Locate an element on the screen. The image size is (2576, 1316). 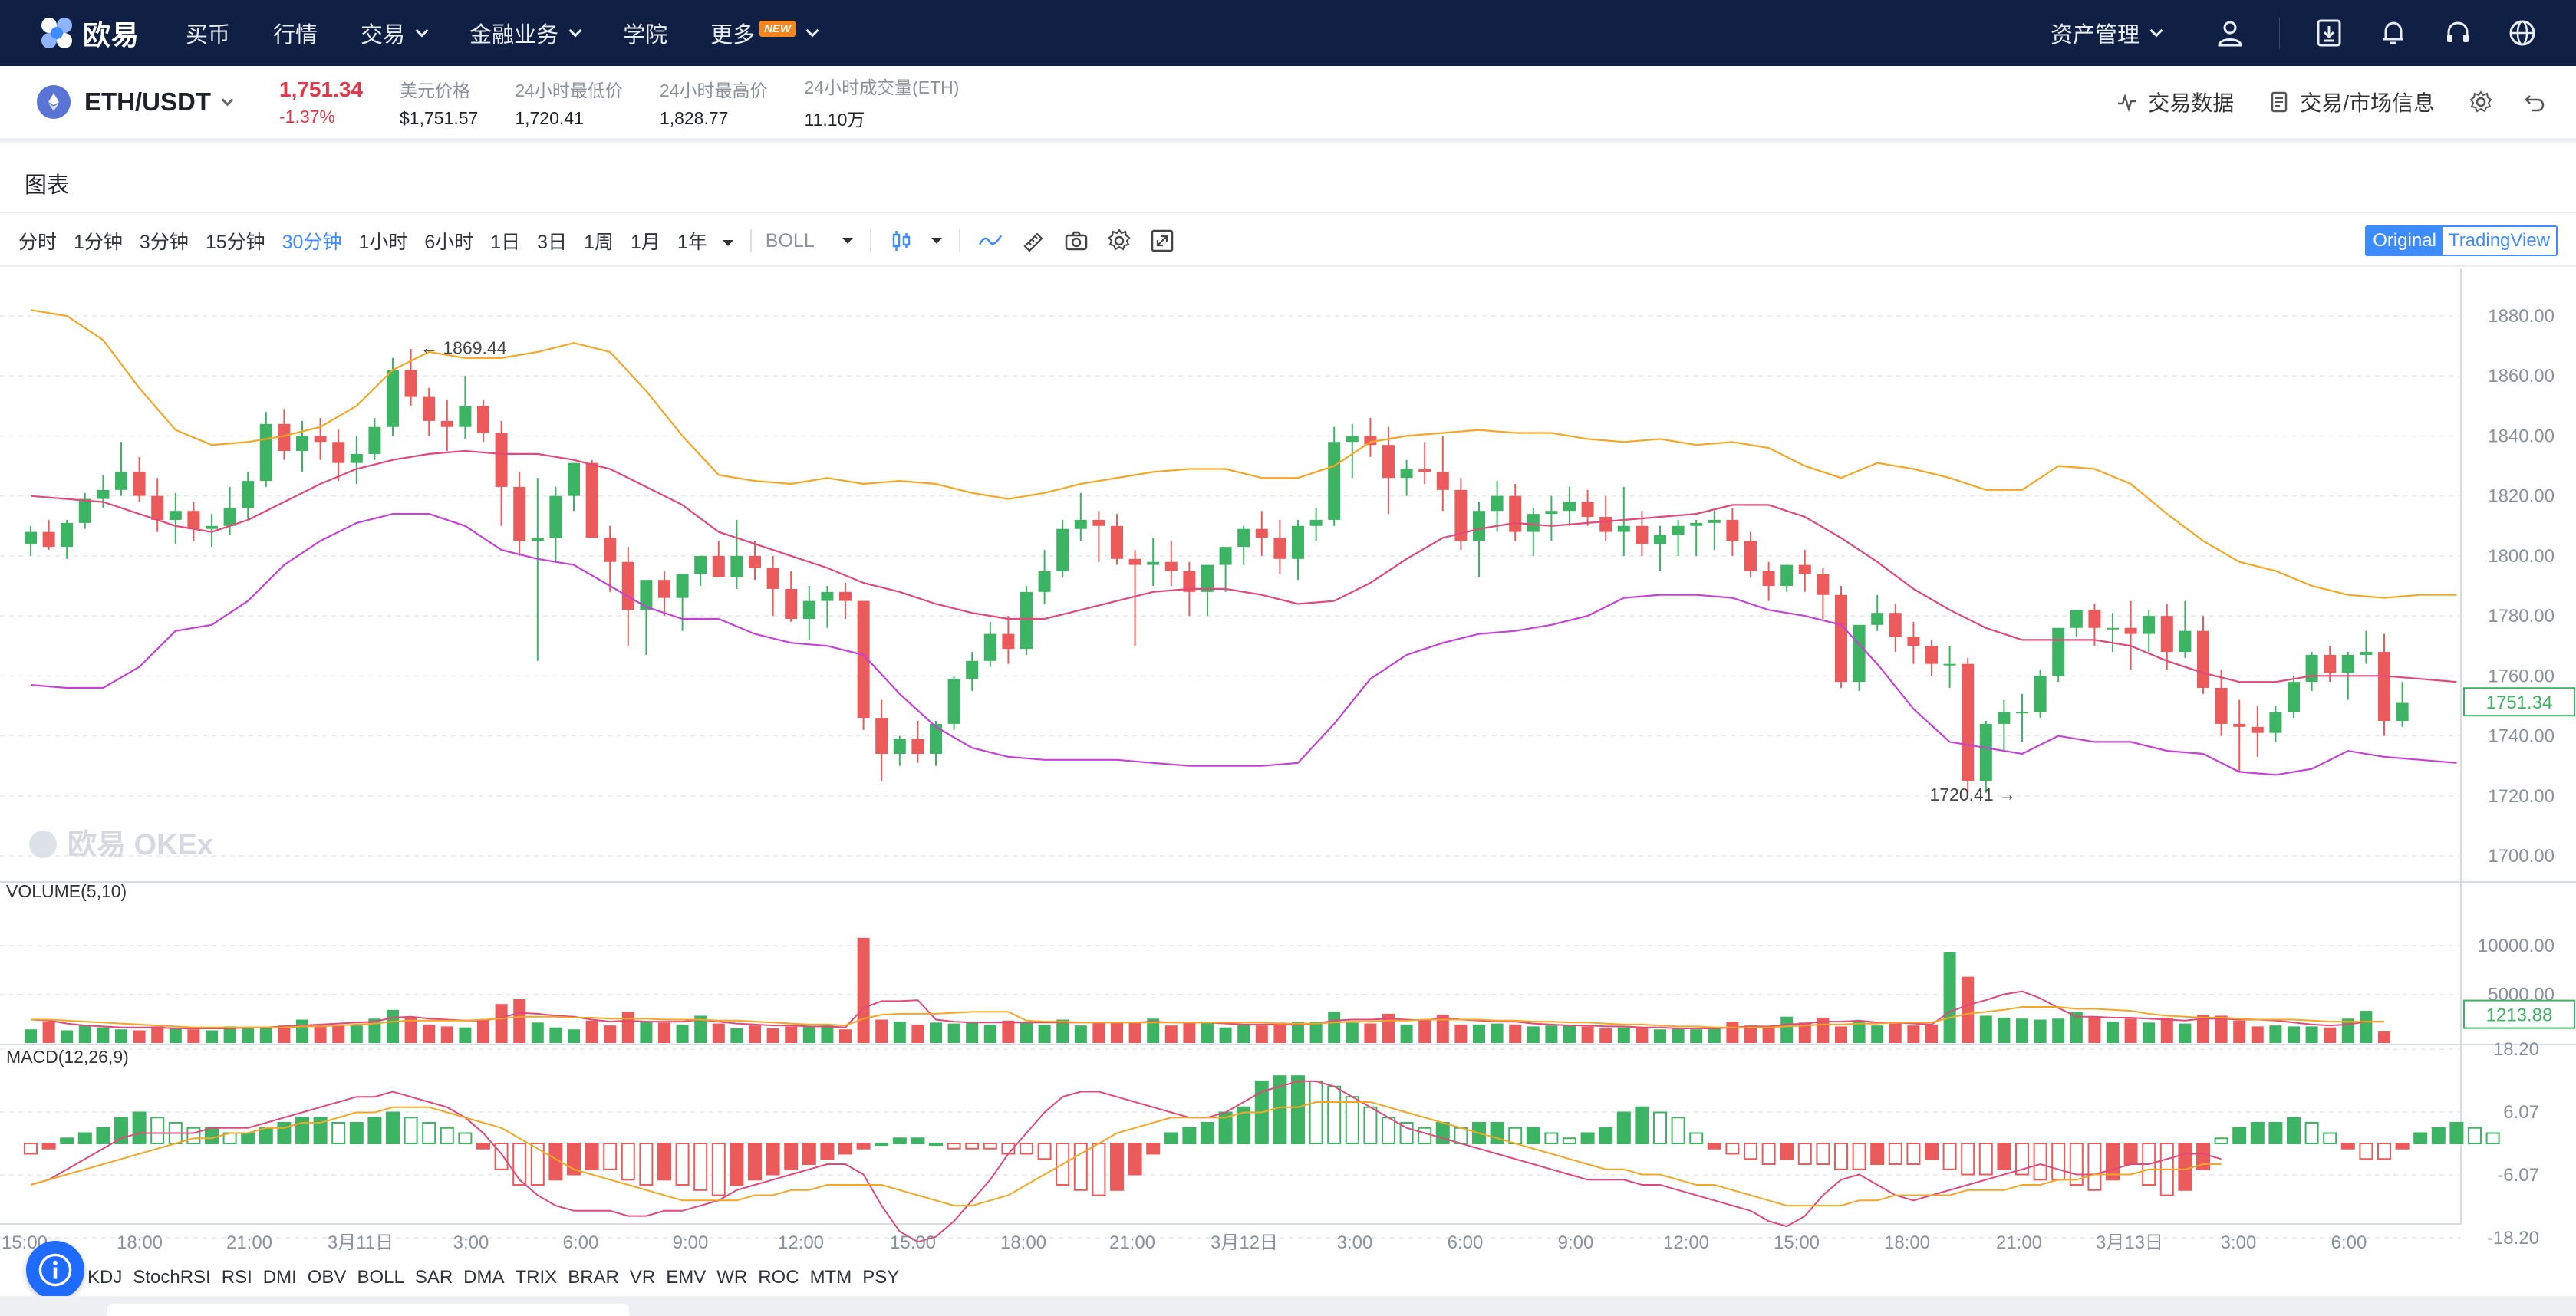
indicator-emv: EMV is located at coordinates (686, 1277).